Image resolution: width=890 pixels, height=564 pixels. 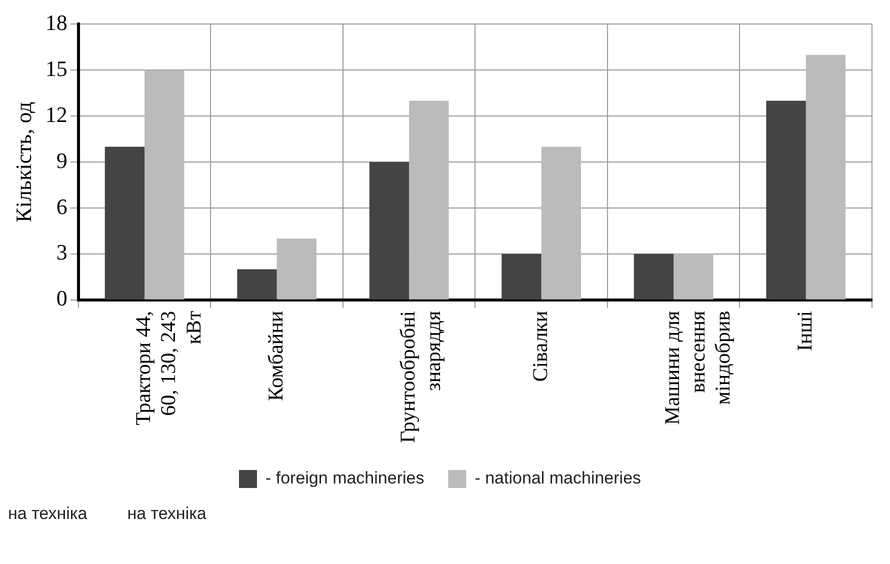 I want to click on y-tick-label: 12, so click(x=56, y=114).